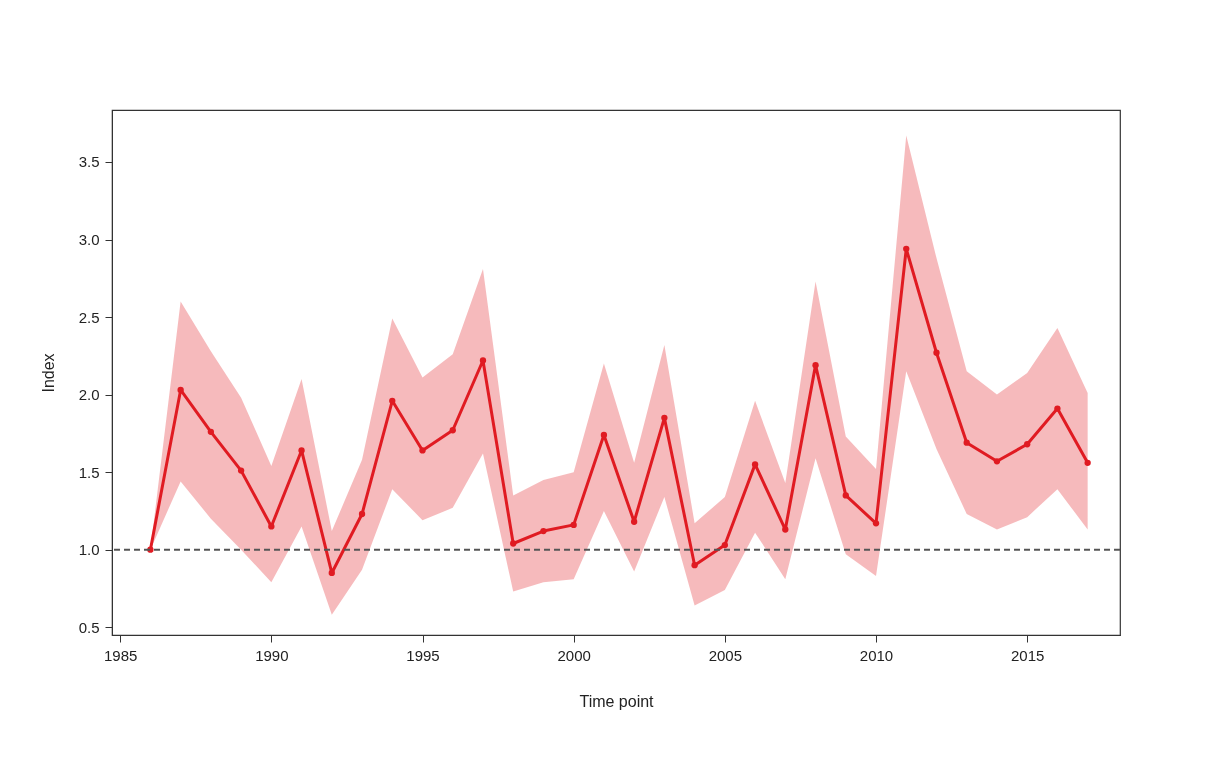 Image resolution: width=1213 pixels, height=776 pixels. What do you see at coordinates (1027, 655) in the screenshot?
I see `x-tick-label: 2015` at bounding box center [1027, 655].